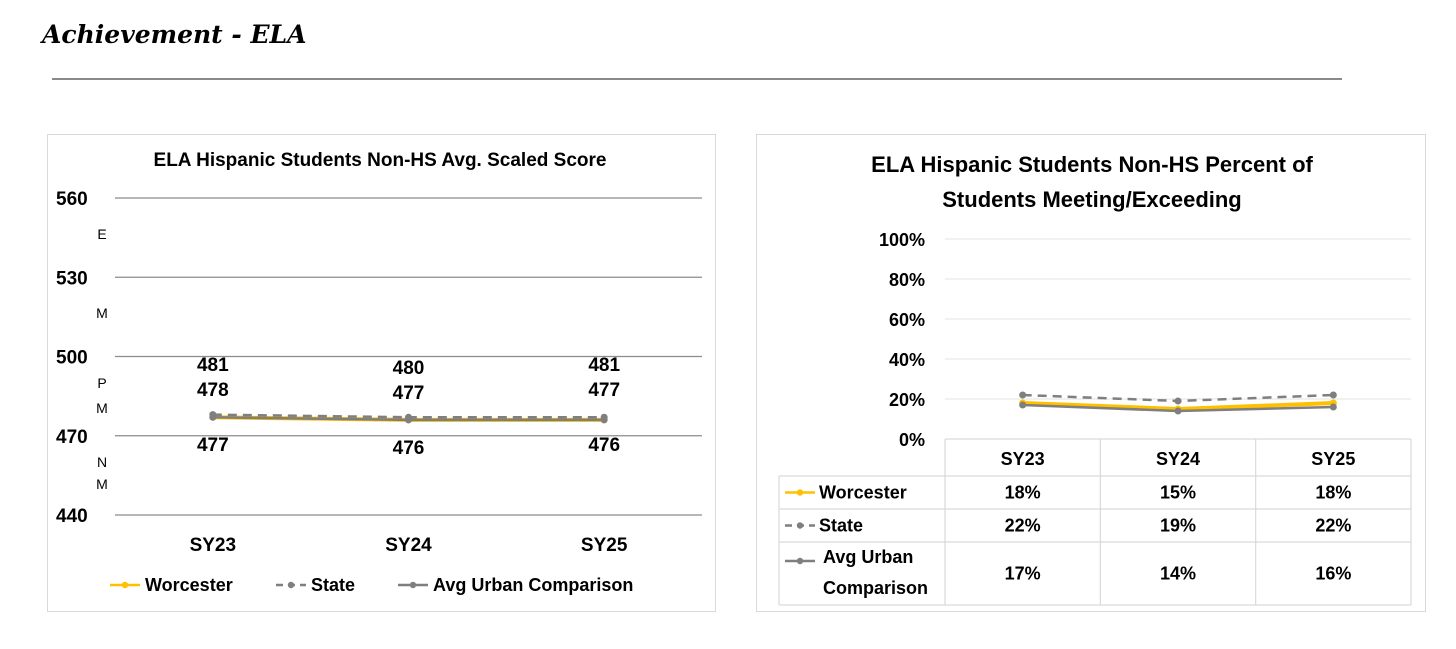  I want to click on y-tick-label: 0%, so click(912, 440).